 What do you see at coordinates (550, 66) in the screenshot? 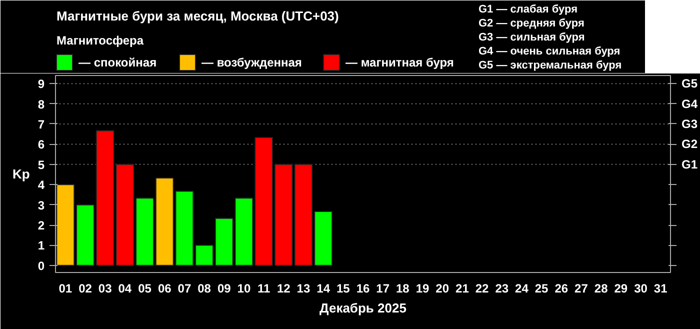
I see `text: G5 — экстремальная буря` at bounding box center [550, 66].